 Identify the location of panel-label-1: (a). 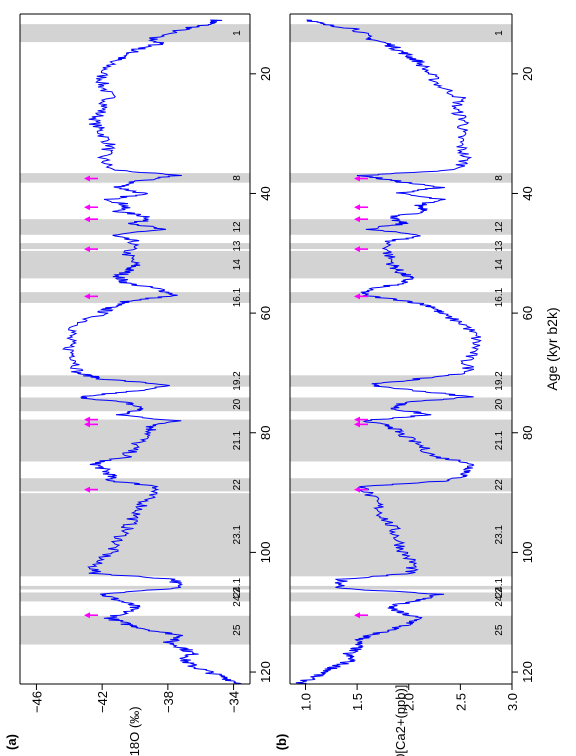
(11, 742).